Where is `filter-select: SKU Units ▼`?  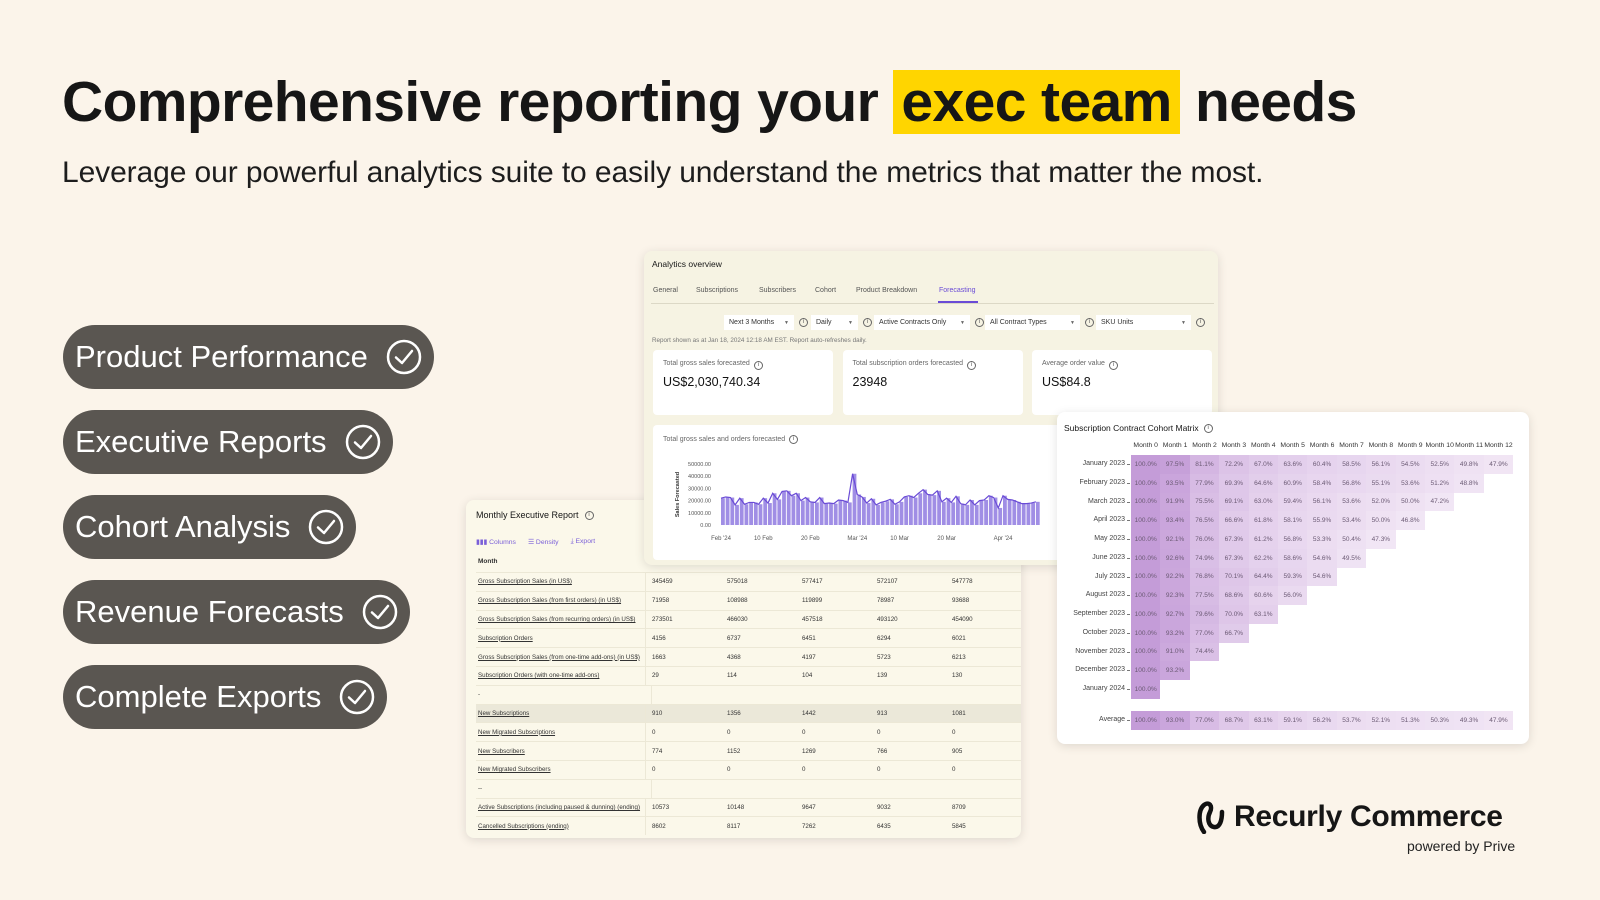 filter-select: SKU Units ▼ is located at coordinates (1143, 322).